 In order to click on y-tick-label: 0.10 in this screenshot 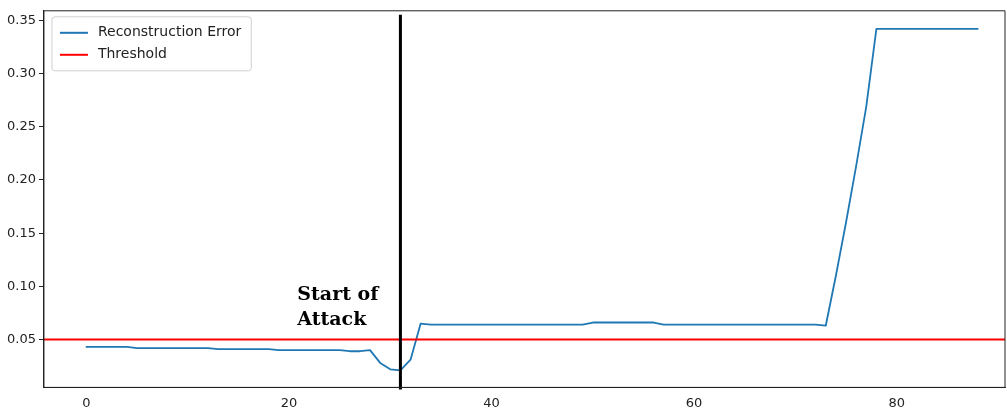, I will do `click(21, 285)`.